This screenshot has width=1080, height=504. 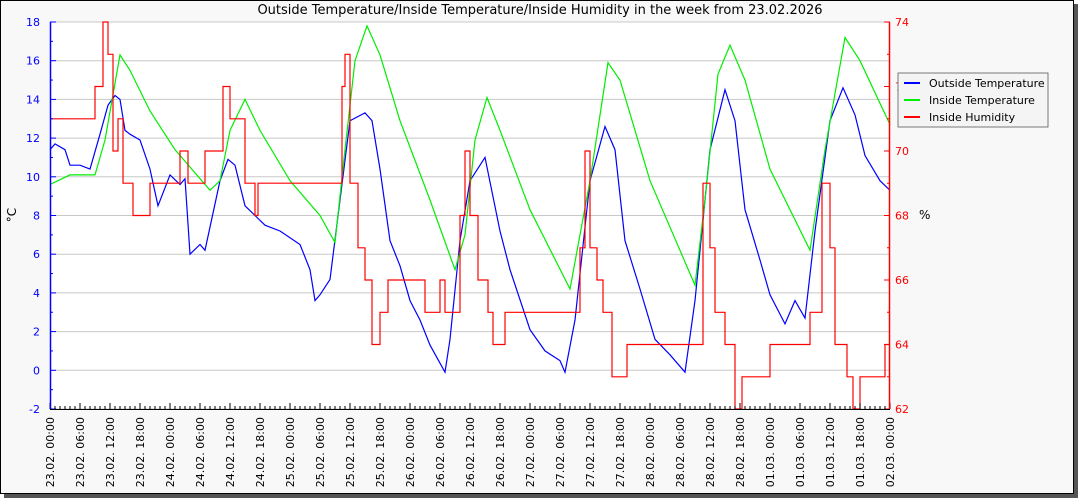 What do you see at coordinates (36, 332) in the screenshot?
I see `y-tick-label: 2` at bounding box center [36, 332].